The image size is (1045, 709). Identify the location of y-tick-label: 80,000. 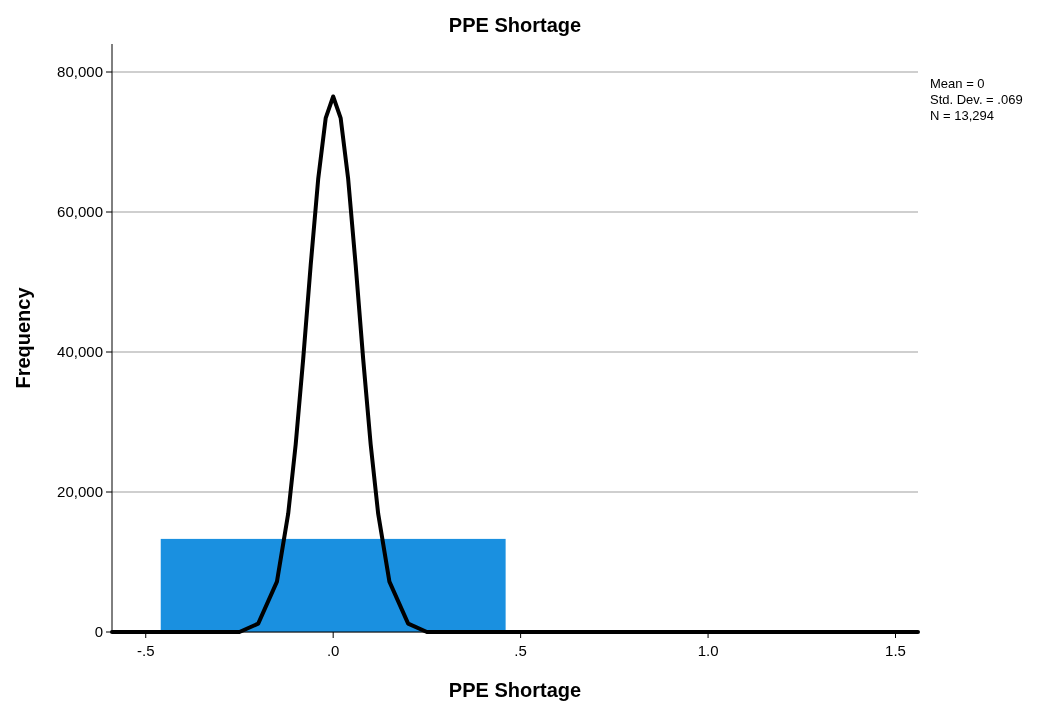
(80, 72).